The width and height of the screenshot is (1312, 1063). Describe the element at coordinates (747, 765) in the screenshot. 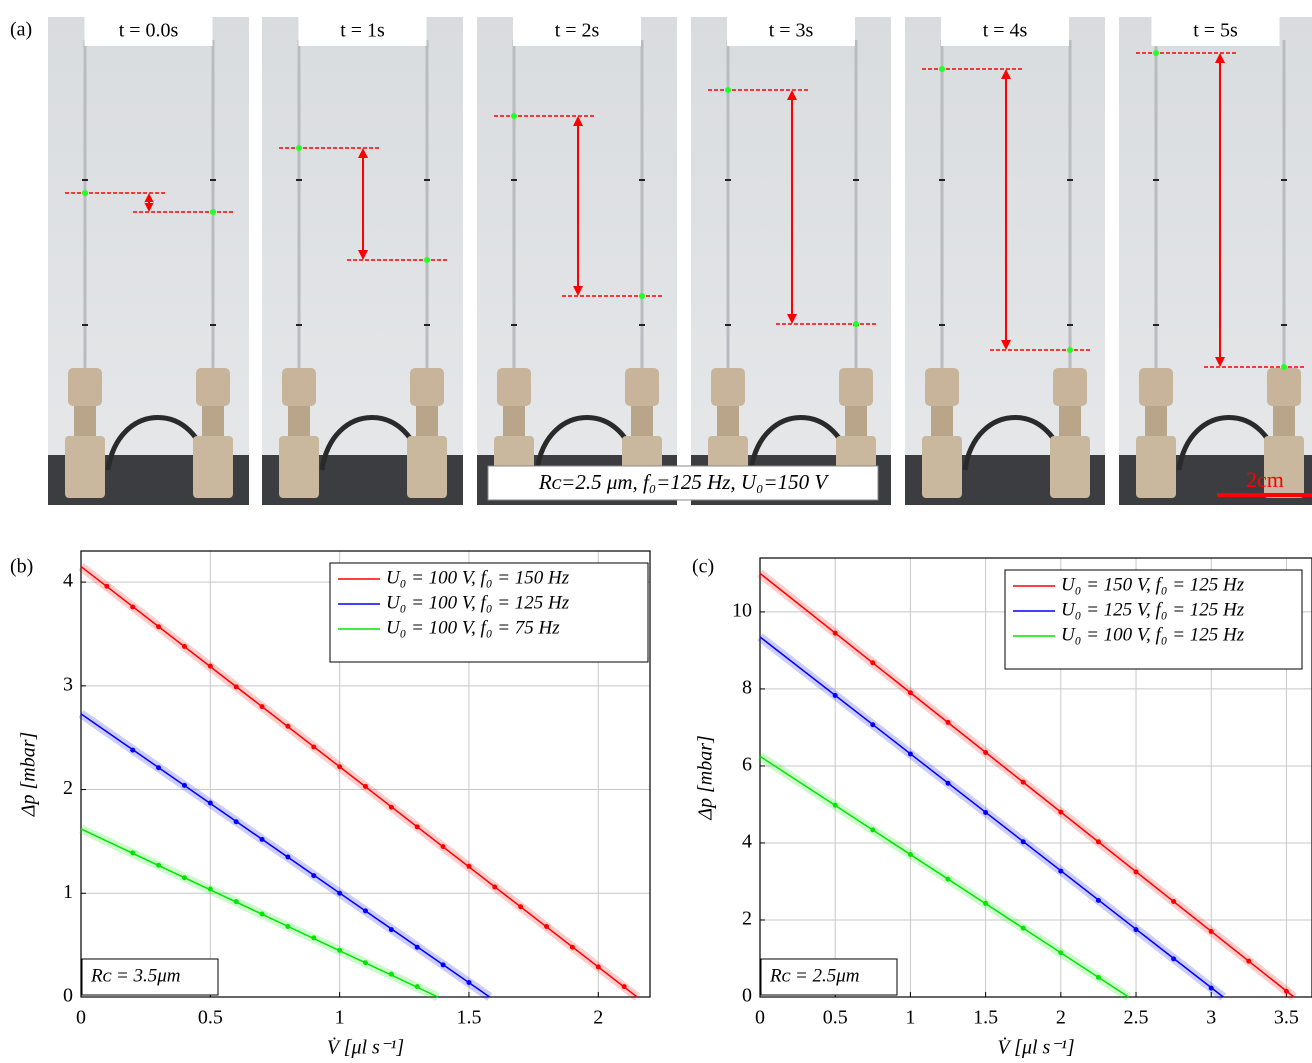

I see `y-tick-label: 6` at that location.